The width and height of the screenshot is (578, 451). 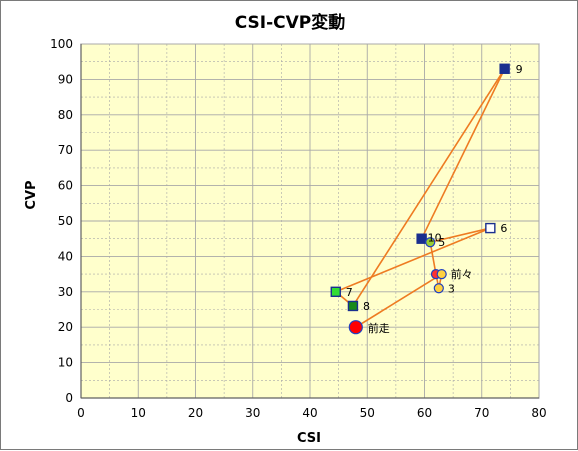 What do you see at coordinates (349, 292) in the screenshot?
I see `point-label: 7` at bounding box center [349, 292].